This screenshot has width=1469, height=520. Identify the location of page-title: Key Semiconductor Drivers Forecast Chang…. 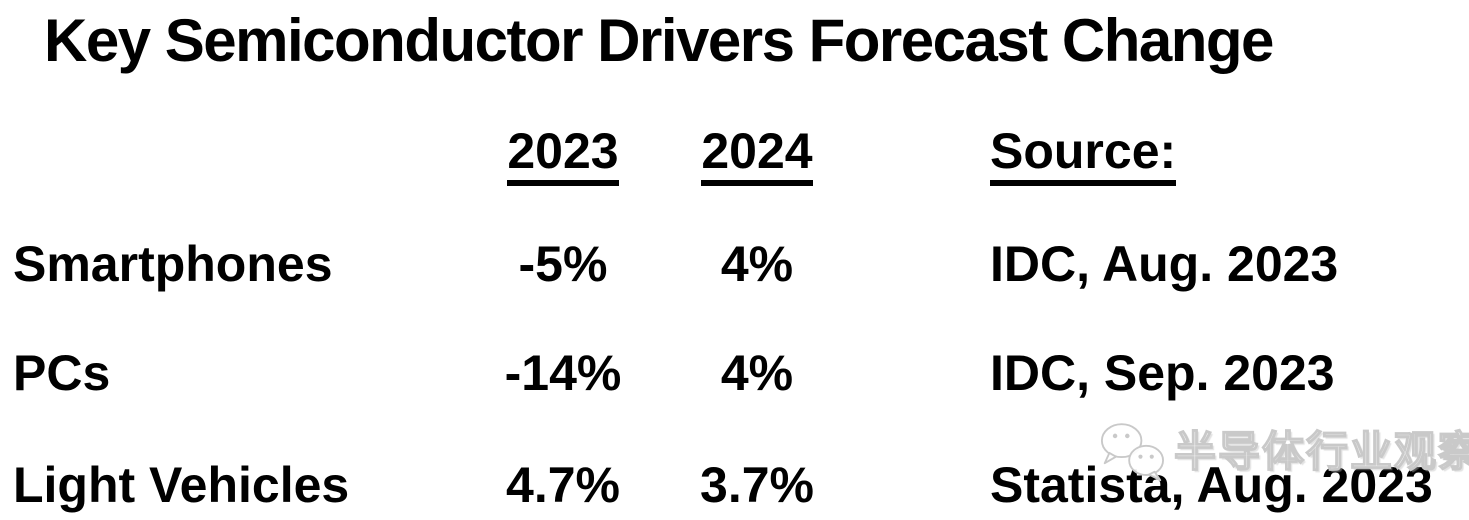
(659, 40).